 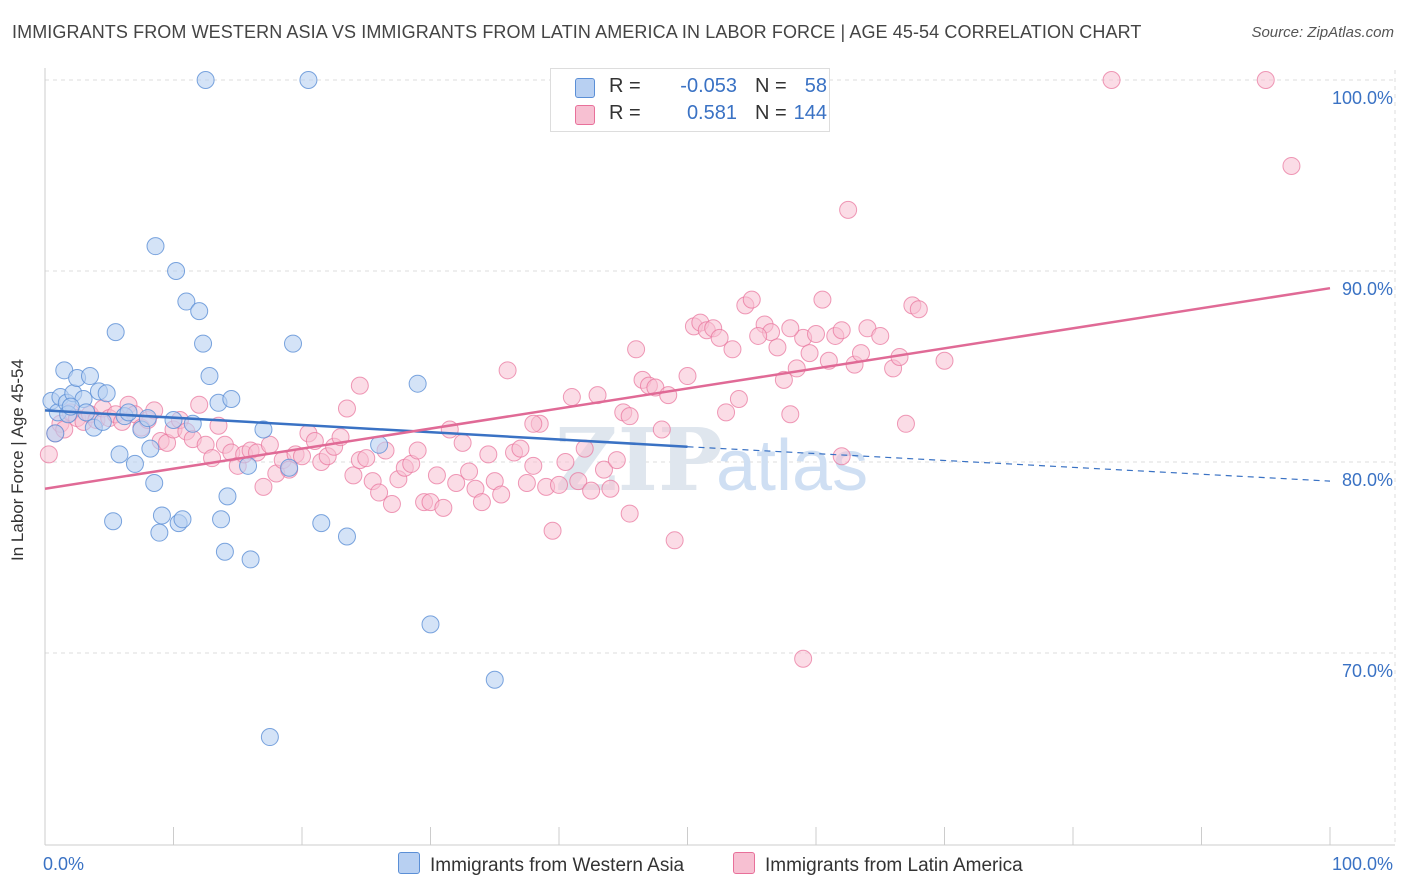 I want to click on bottom-legend-label: Immigrants from Latin America, so click(x=894, y=865).